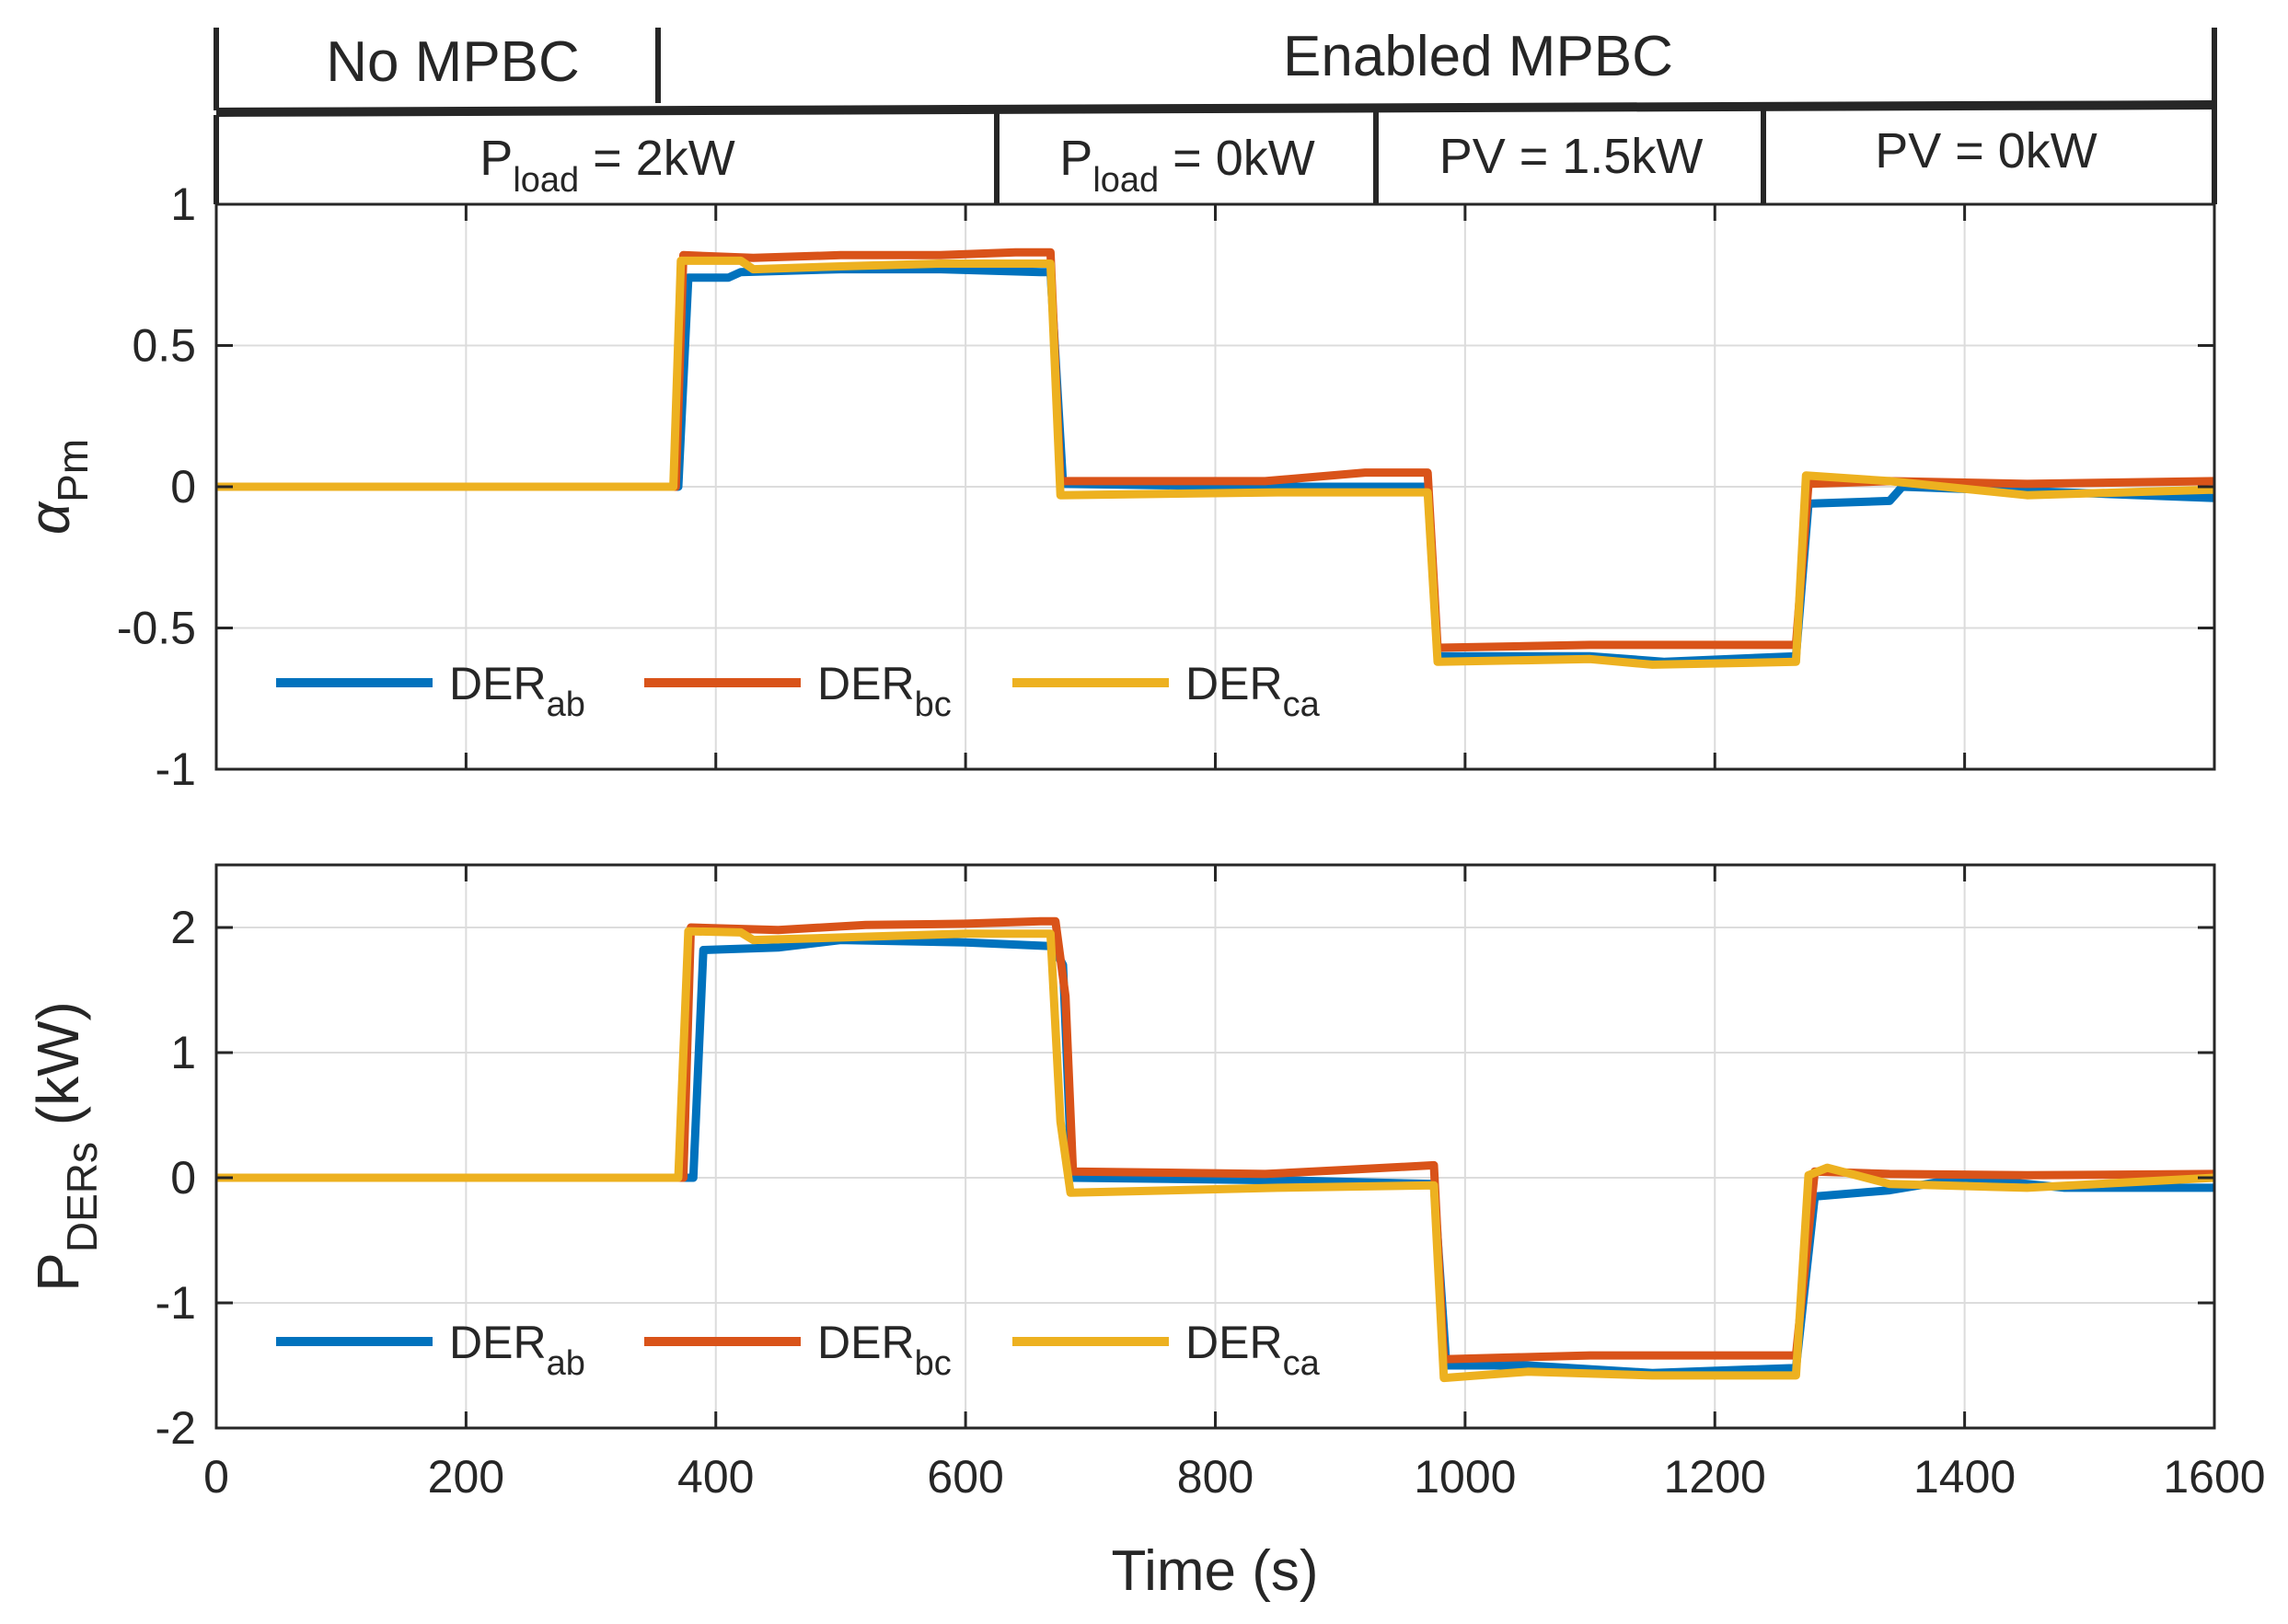 This screenshot has width=2288, height=1624. Describe the element at coordinates (1215, 1571) in the screenshot. I see `x-axis-label: Time (s)` at that location.